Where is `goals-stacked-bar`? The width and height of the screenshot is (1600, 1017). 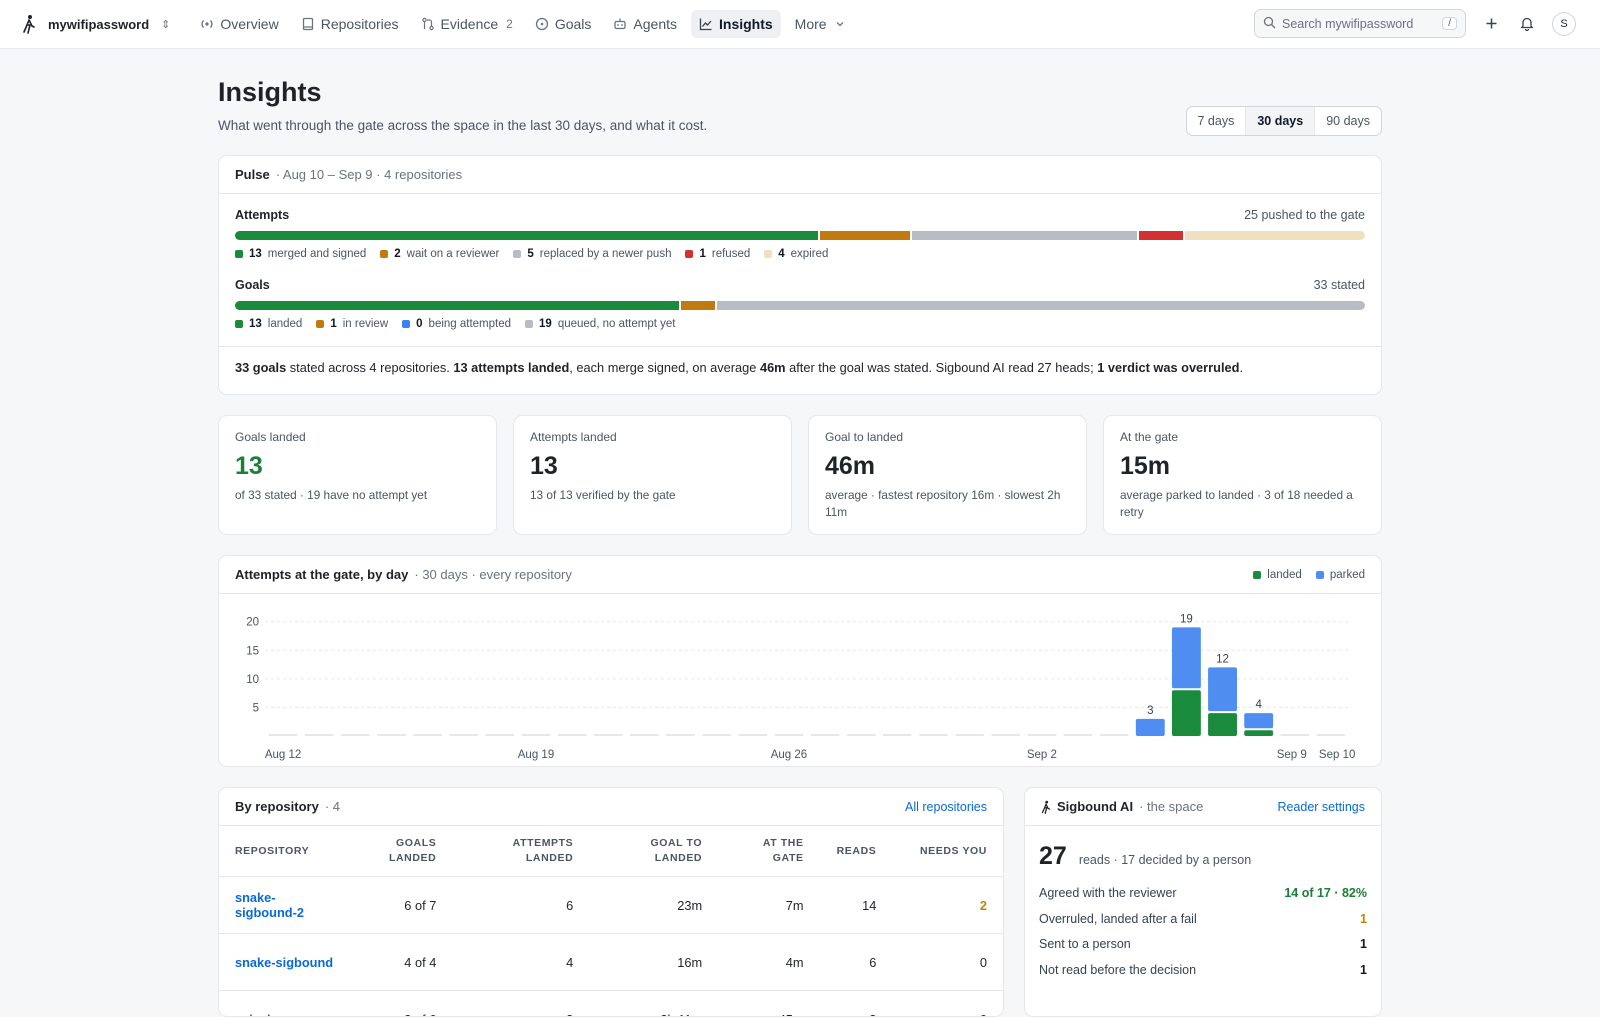
goals-stacked-bar is located at coordinates (800, 305).